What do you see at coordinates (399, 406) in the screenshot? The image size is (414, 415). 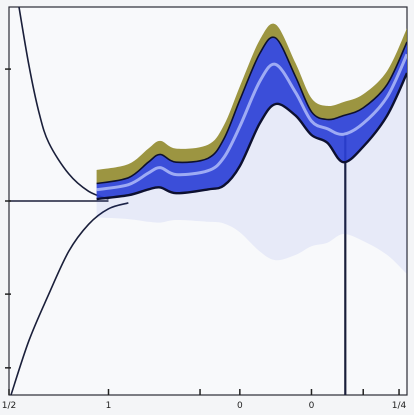 I see `x-tick-label: 1/4` at bounding box center [399, 406].